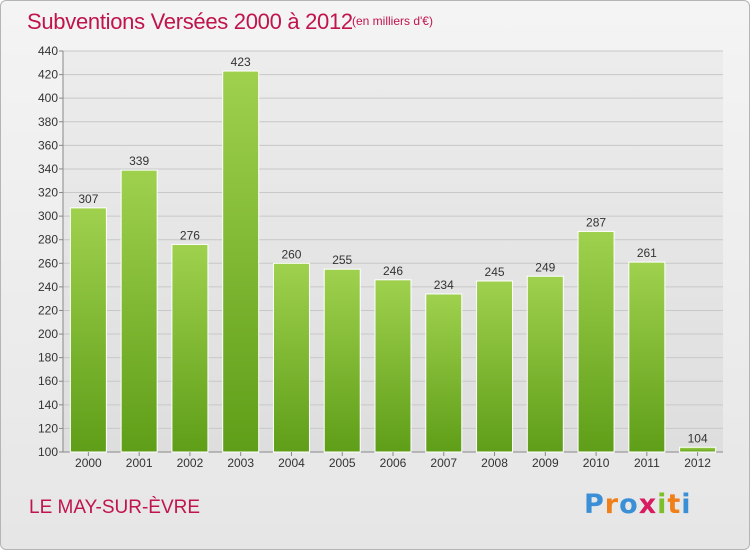 The height and width of the screenshot is (550, 750). Describe the element at coordinates (48, 51) in the screenshot. I see `y-tick-label: 440` at that location.